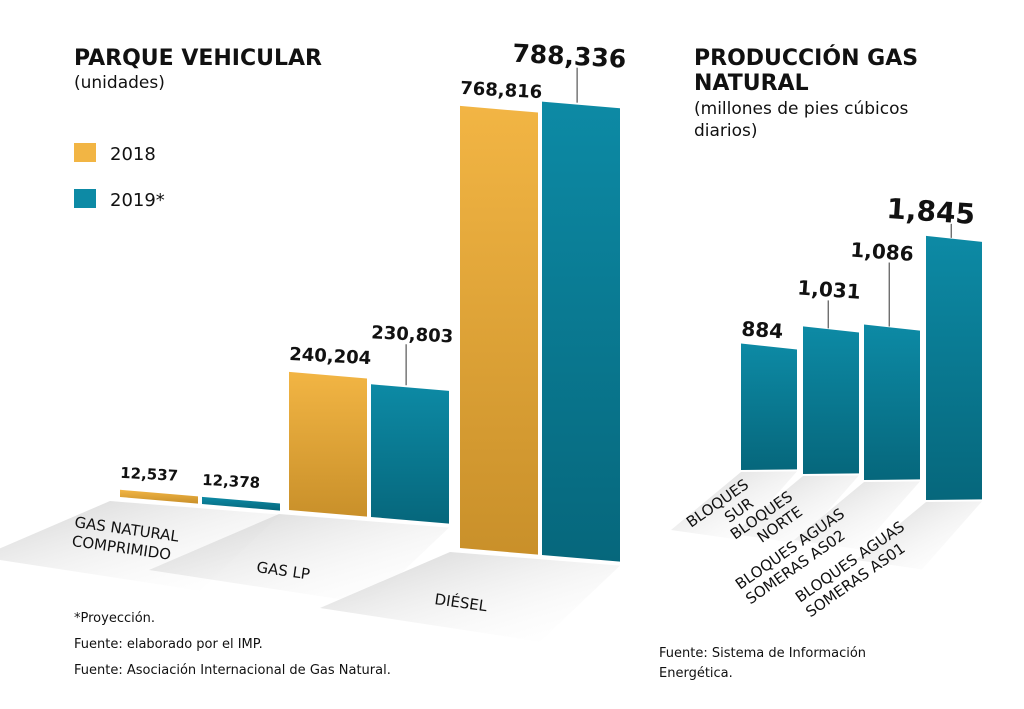 The height and width of the screenshot is (709, 1024). Describe the element at coordinates (751, 83) in the screenshot. I see `gas-chart-title-line-2: NATURAL` at that location.